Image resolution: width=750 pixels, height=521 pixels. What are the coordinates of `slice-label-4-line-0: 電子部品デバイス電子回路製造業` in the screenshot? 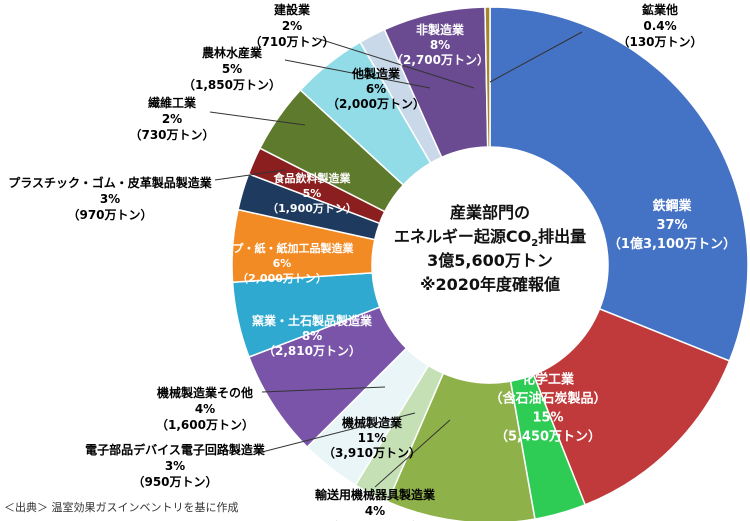 It's located at (175, 449).